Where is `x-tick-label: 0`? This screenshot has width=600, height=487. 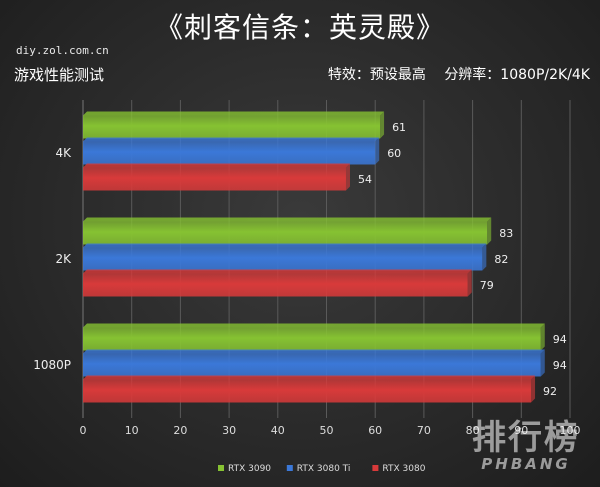 x-tick-label: 0 is located at coordinates (83, 430).